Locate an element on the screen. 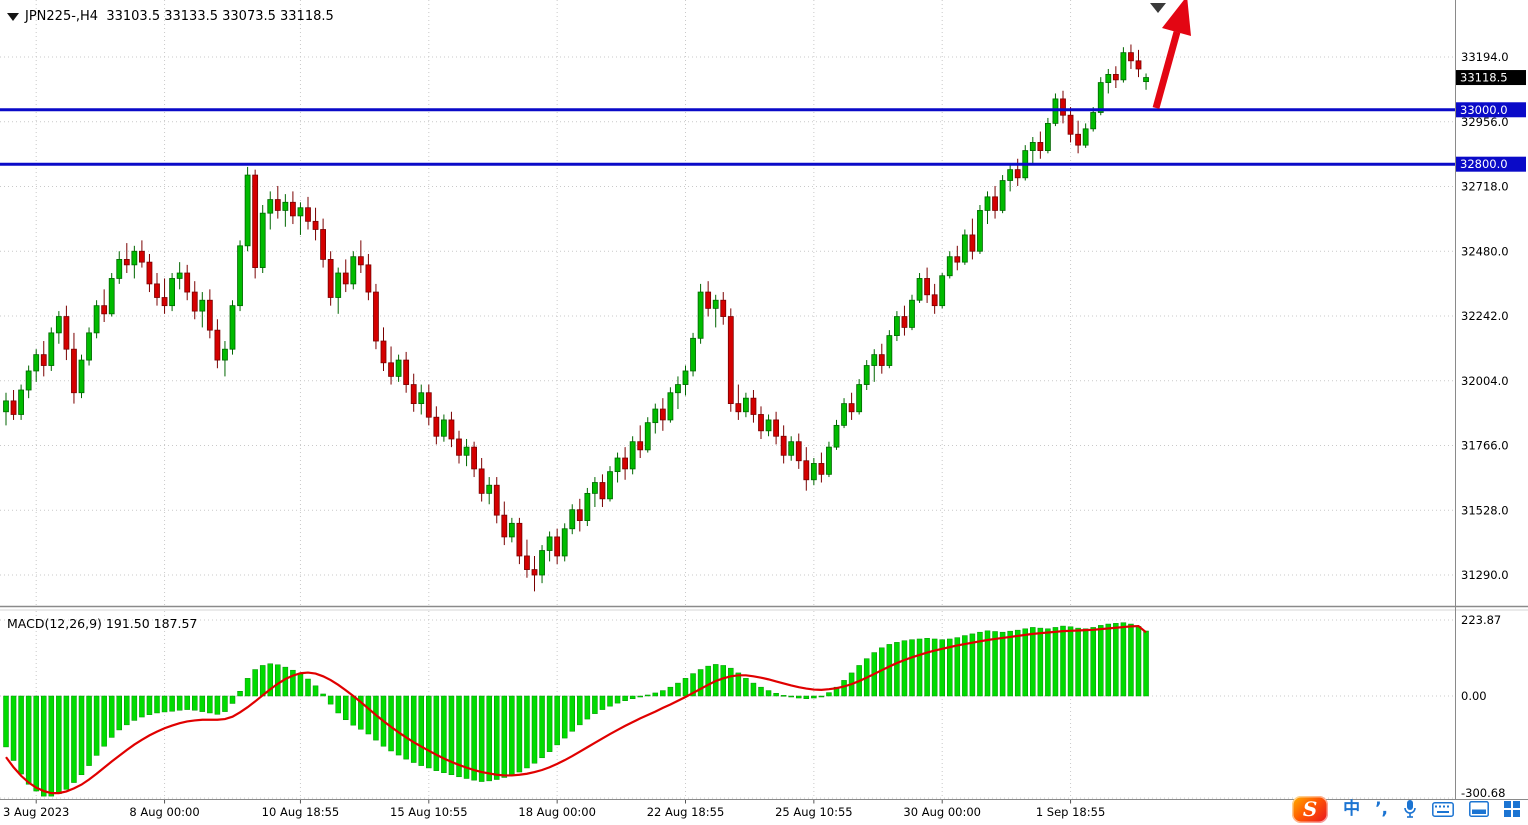 The width and height of the screenshot is (1528, 825). trend-arrow-shaft is located at coordinates (1166, 70).